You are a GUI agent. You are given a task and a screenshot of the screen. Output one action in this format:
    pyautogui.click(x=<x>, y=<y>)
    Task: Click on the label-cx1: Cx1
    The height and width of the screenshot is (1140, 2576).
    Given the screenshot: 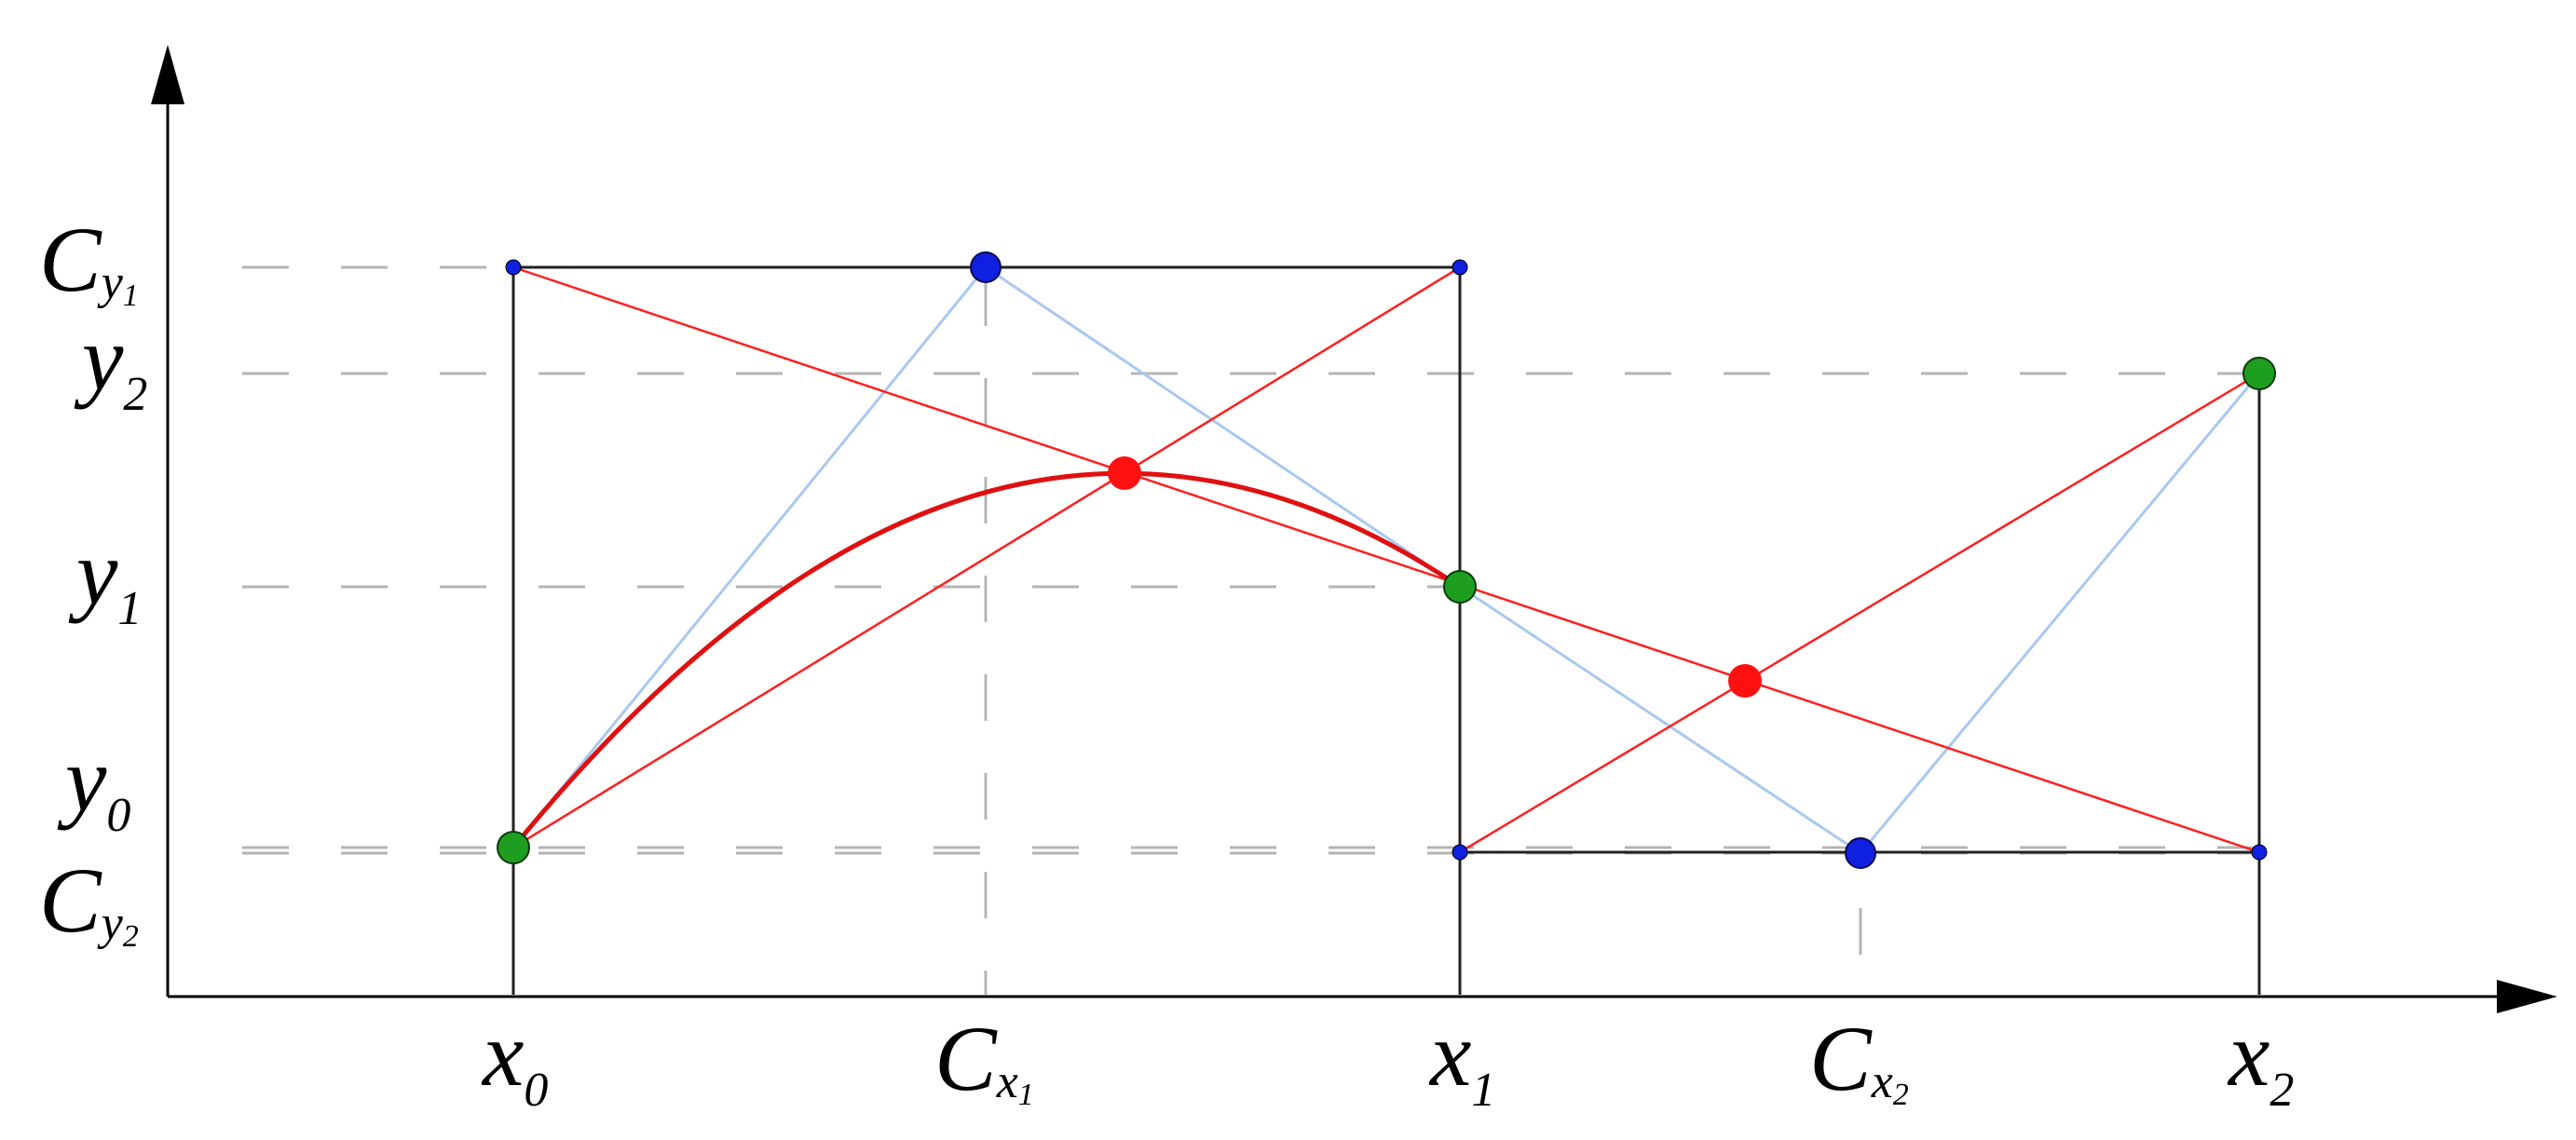 What is the action you would take?
    pyautogui.click(x=984, y=1059)
    